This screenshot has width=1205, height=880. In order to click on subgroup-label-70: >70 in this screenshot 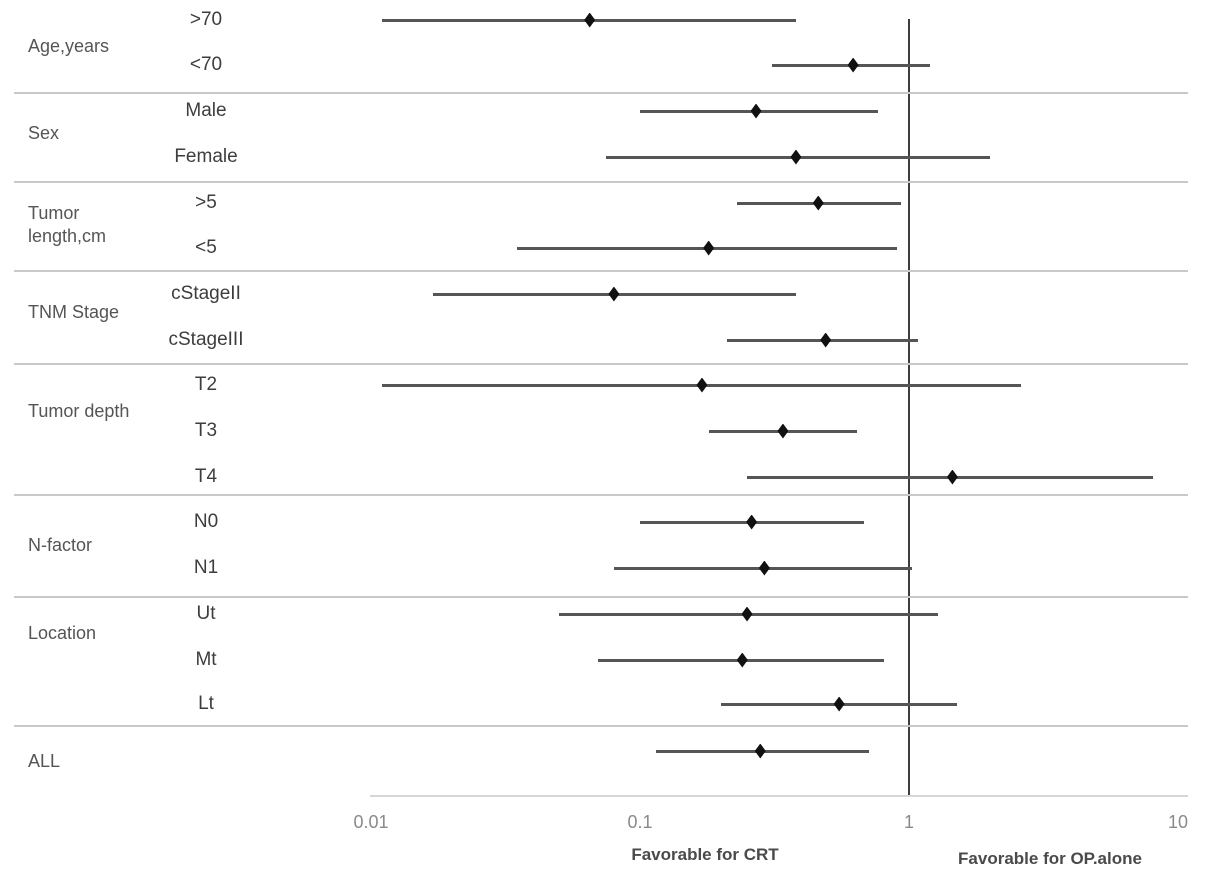, I will do `click(206, 19)`.